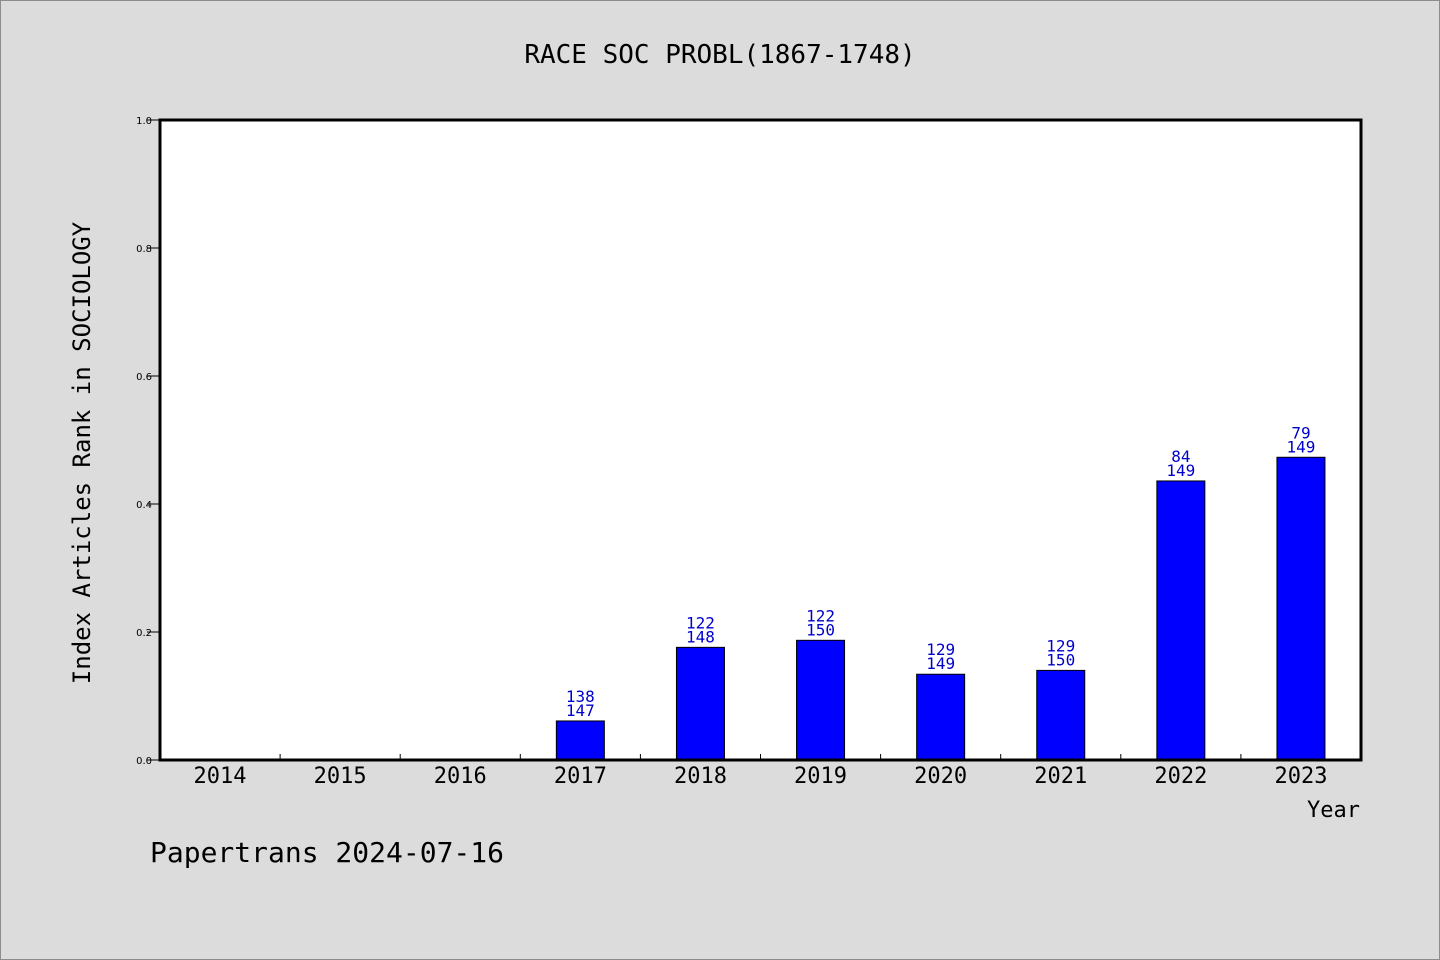 The image size is (1440, 960). What do you see at coordinates (1181, 620) in the screenshot?
I see `bar-2022` at bounding box center [1181, 620].